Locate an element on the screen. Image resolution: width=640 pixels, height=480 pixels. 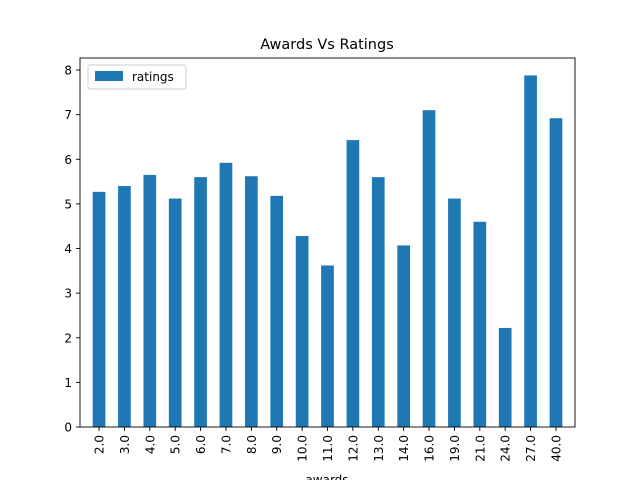
y-axis: 0 1 2 3 4 5 6 7 8 is located at coordinates (72, 249).